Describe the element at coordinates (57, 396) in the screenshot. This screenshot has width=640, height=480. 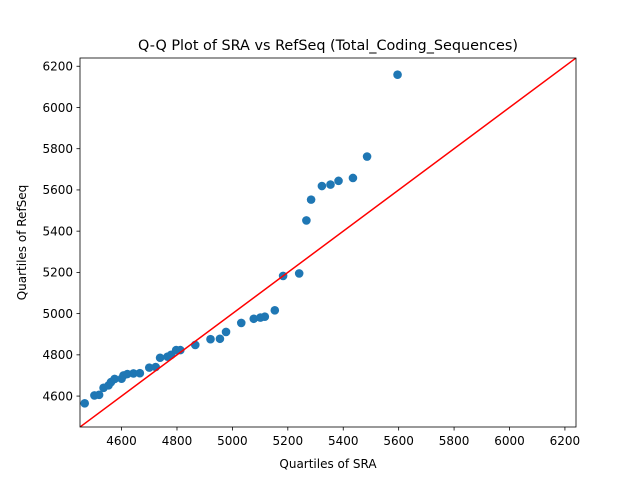
I see `y-tick-label: 4600` at that location.